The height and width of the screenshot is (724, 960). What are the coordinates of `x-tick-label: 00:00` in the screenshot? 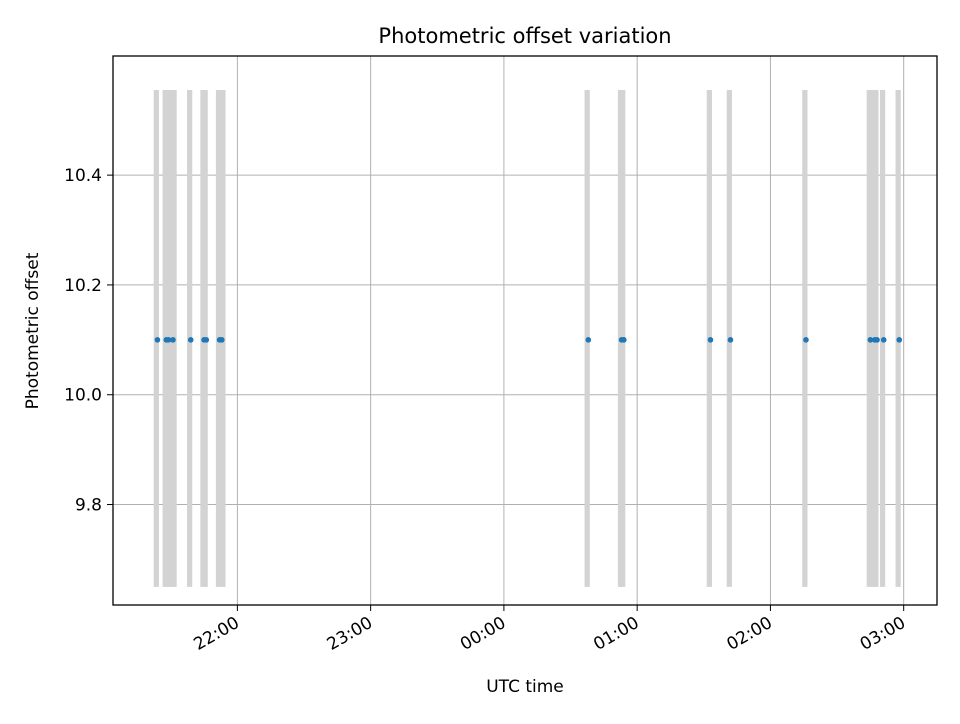 It's located at (483, 634).